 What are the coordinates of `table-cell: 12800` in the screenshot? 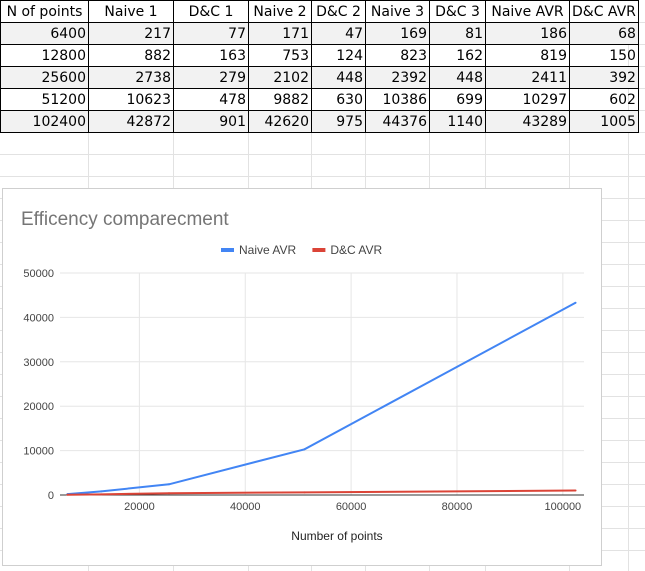 It's located at (44, 55).